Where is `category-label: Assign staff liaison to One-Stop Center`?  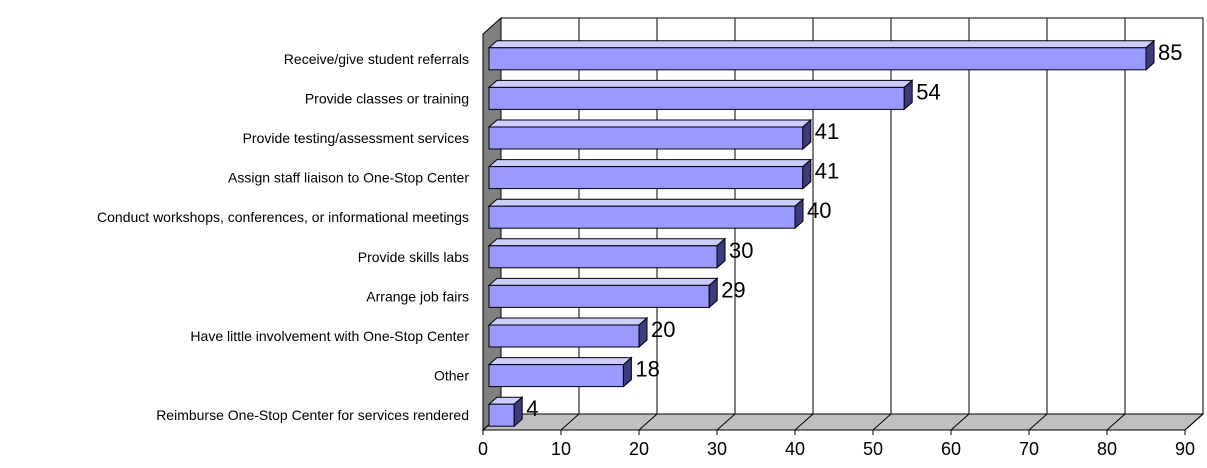 category-label: Assign staff liaison to One-Stop Center is located at coordinates (348, 178).